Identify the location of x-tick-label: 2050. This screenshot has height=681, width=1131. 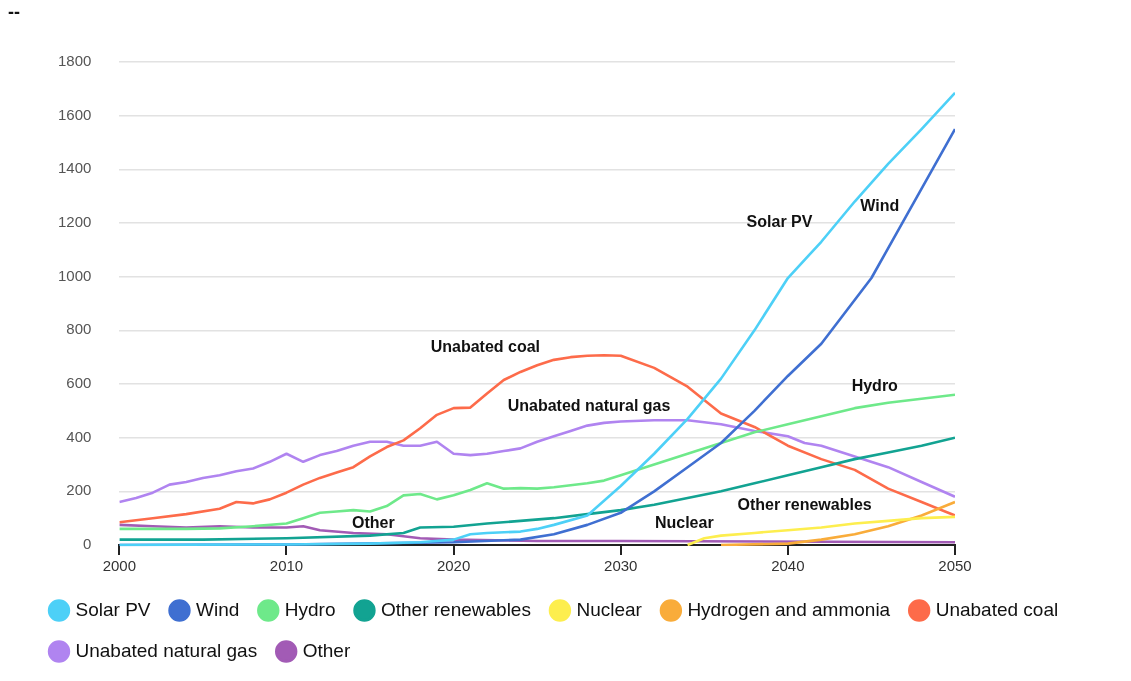
(955, 566).